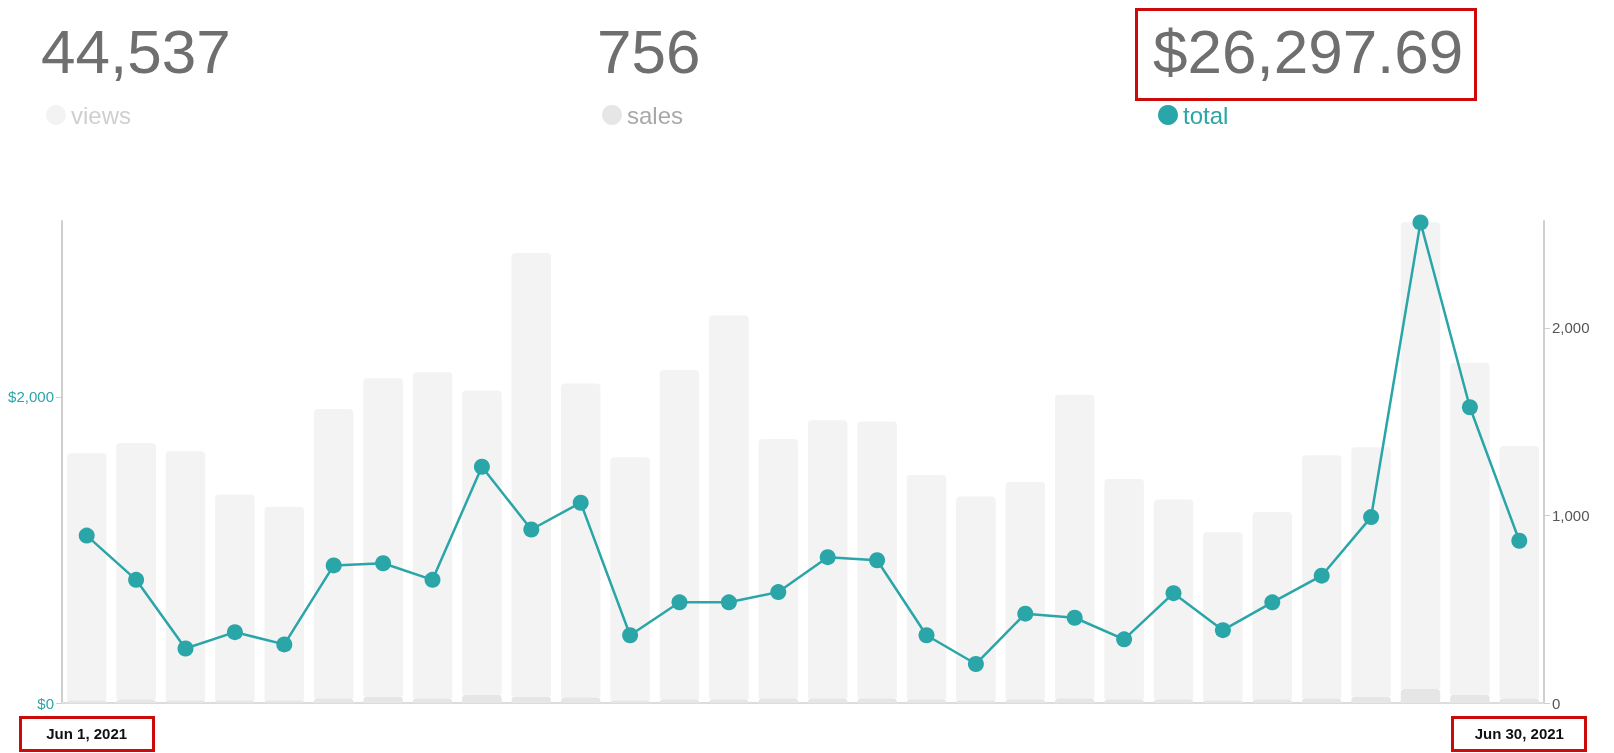 Image resolution: width=1614 pixels, height=753 pixels. I want to click on y-tick-label: $2,000, so click(31, 397).